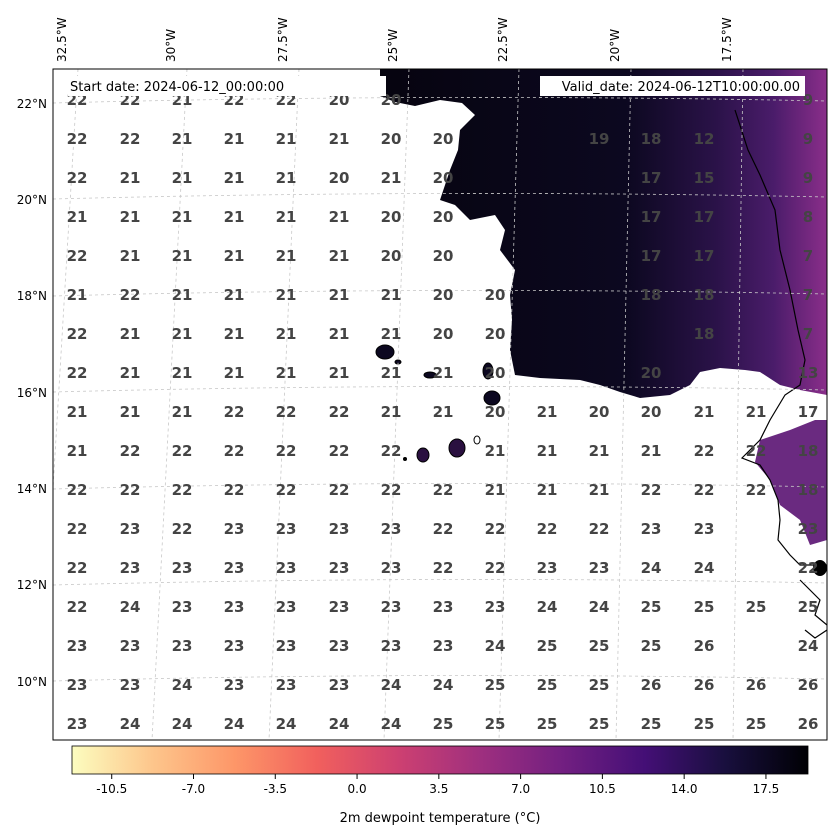 The height and width of the screenshot is (837, 837). I want to click on island-santo-antao, so click(385, 352).